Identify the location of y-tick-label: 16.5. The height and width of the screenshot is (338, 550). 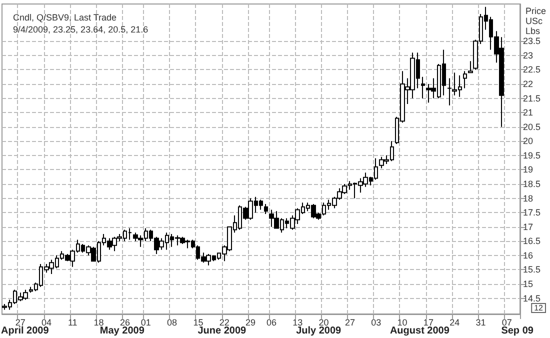
(532, 241).